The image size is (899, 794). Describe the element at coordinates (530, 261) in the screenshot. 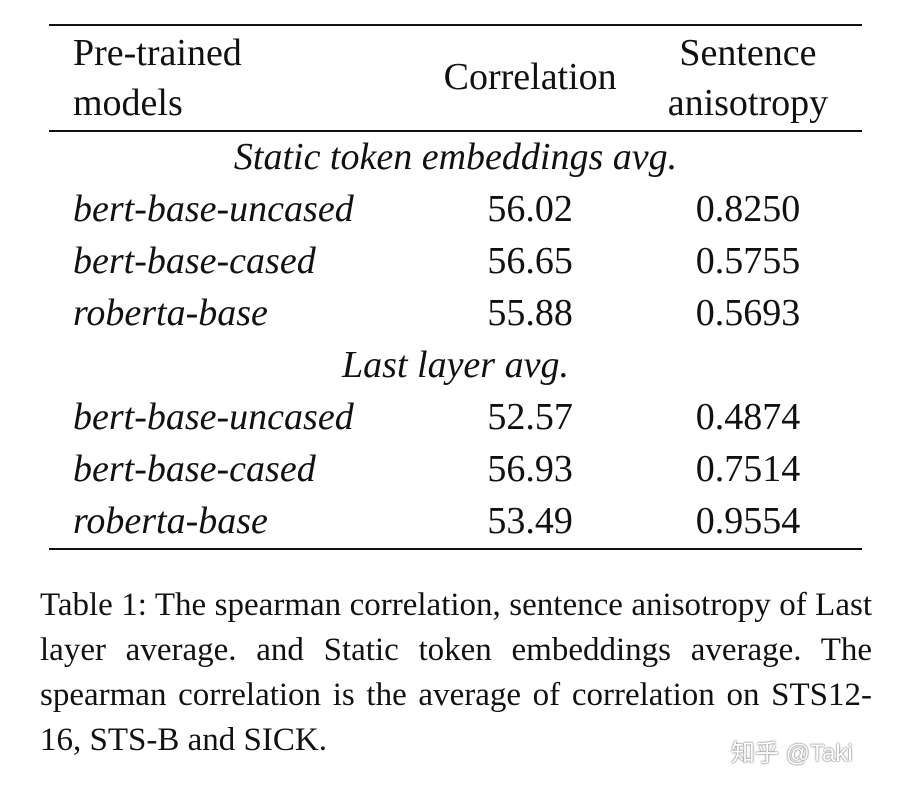

I see `correlation-cell: 56.65` at that location.